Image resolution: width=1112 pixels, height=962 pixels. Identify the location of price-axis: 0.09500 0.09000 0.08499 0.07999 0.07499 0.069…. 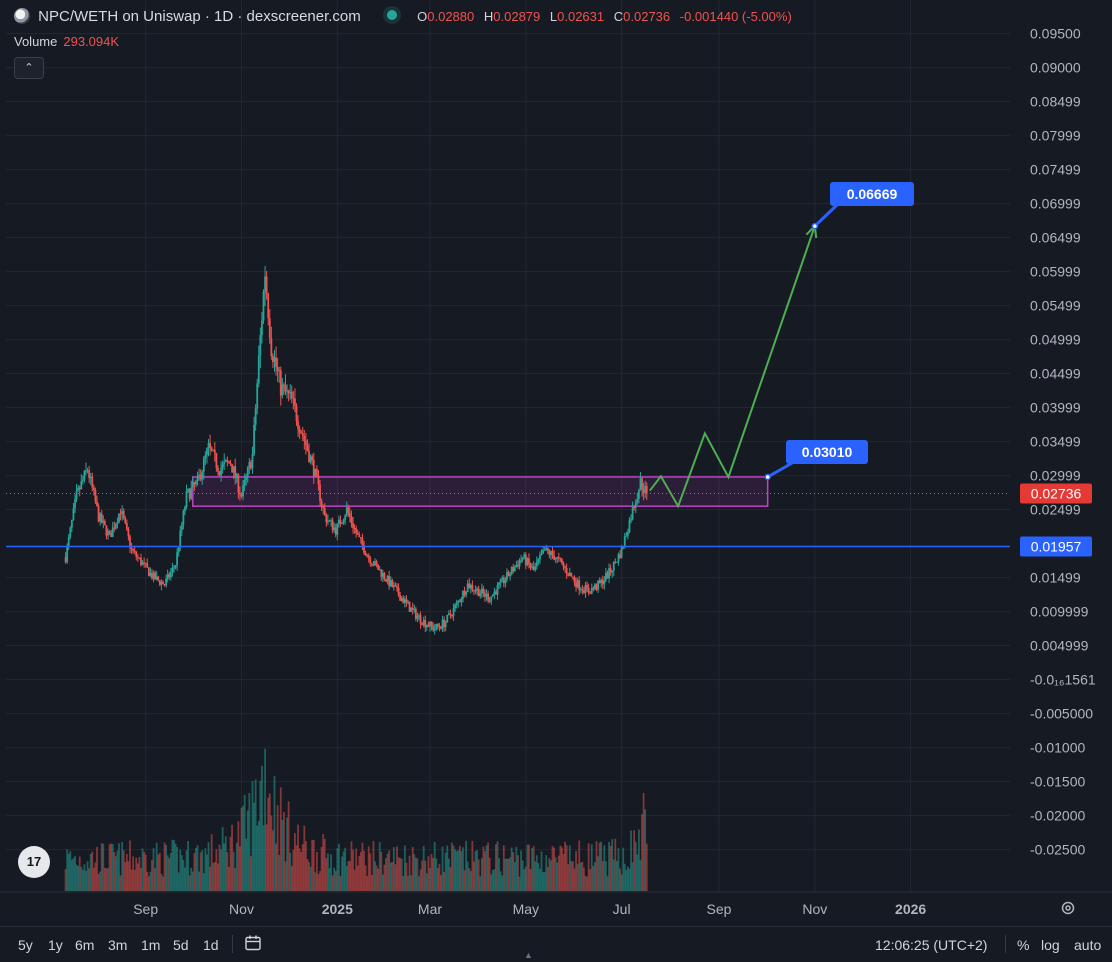
(1065, 446).